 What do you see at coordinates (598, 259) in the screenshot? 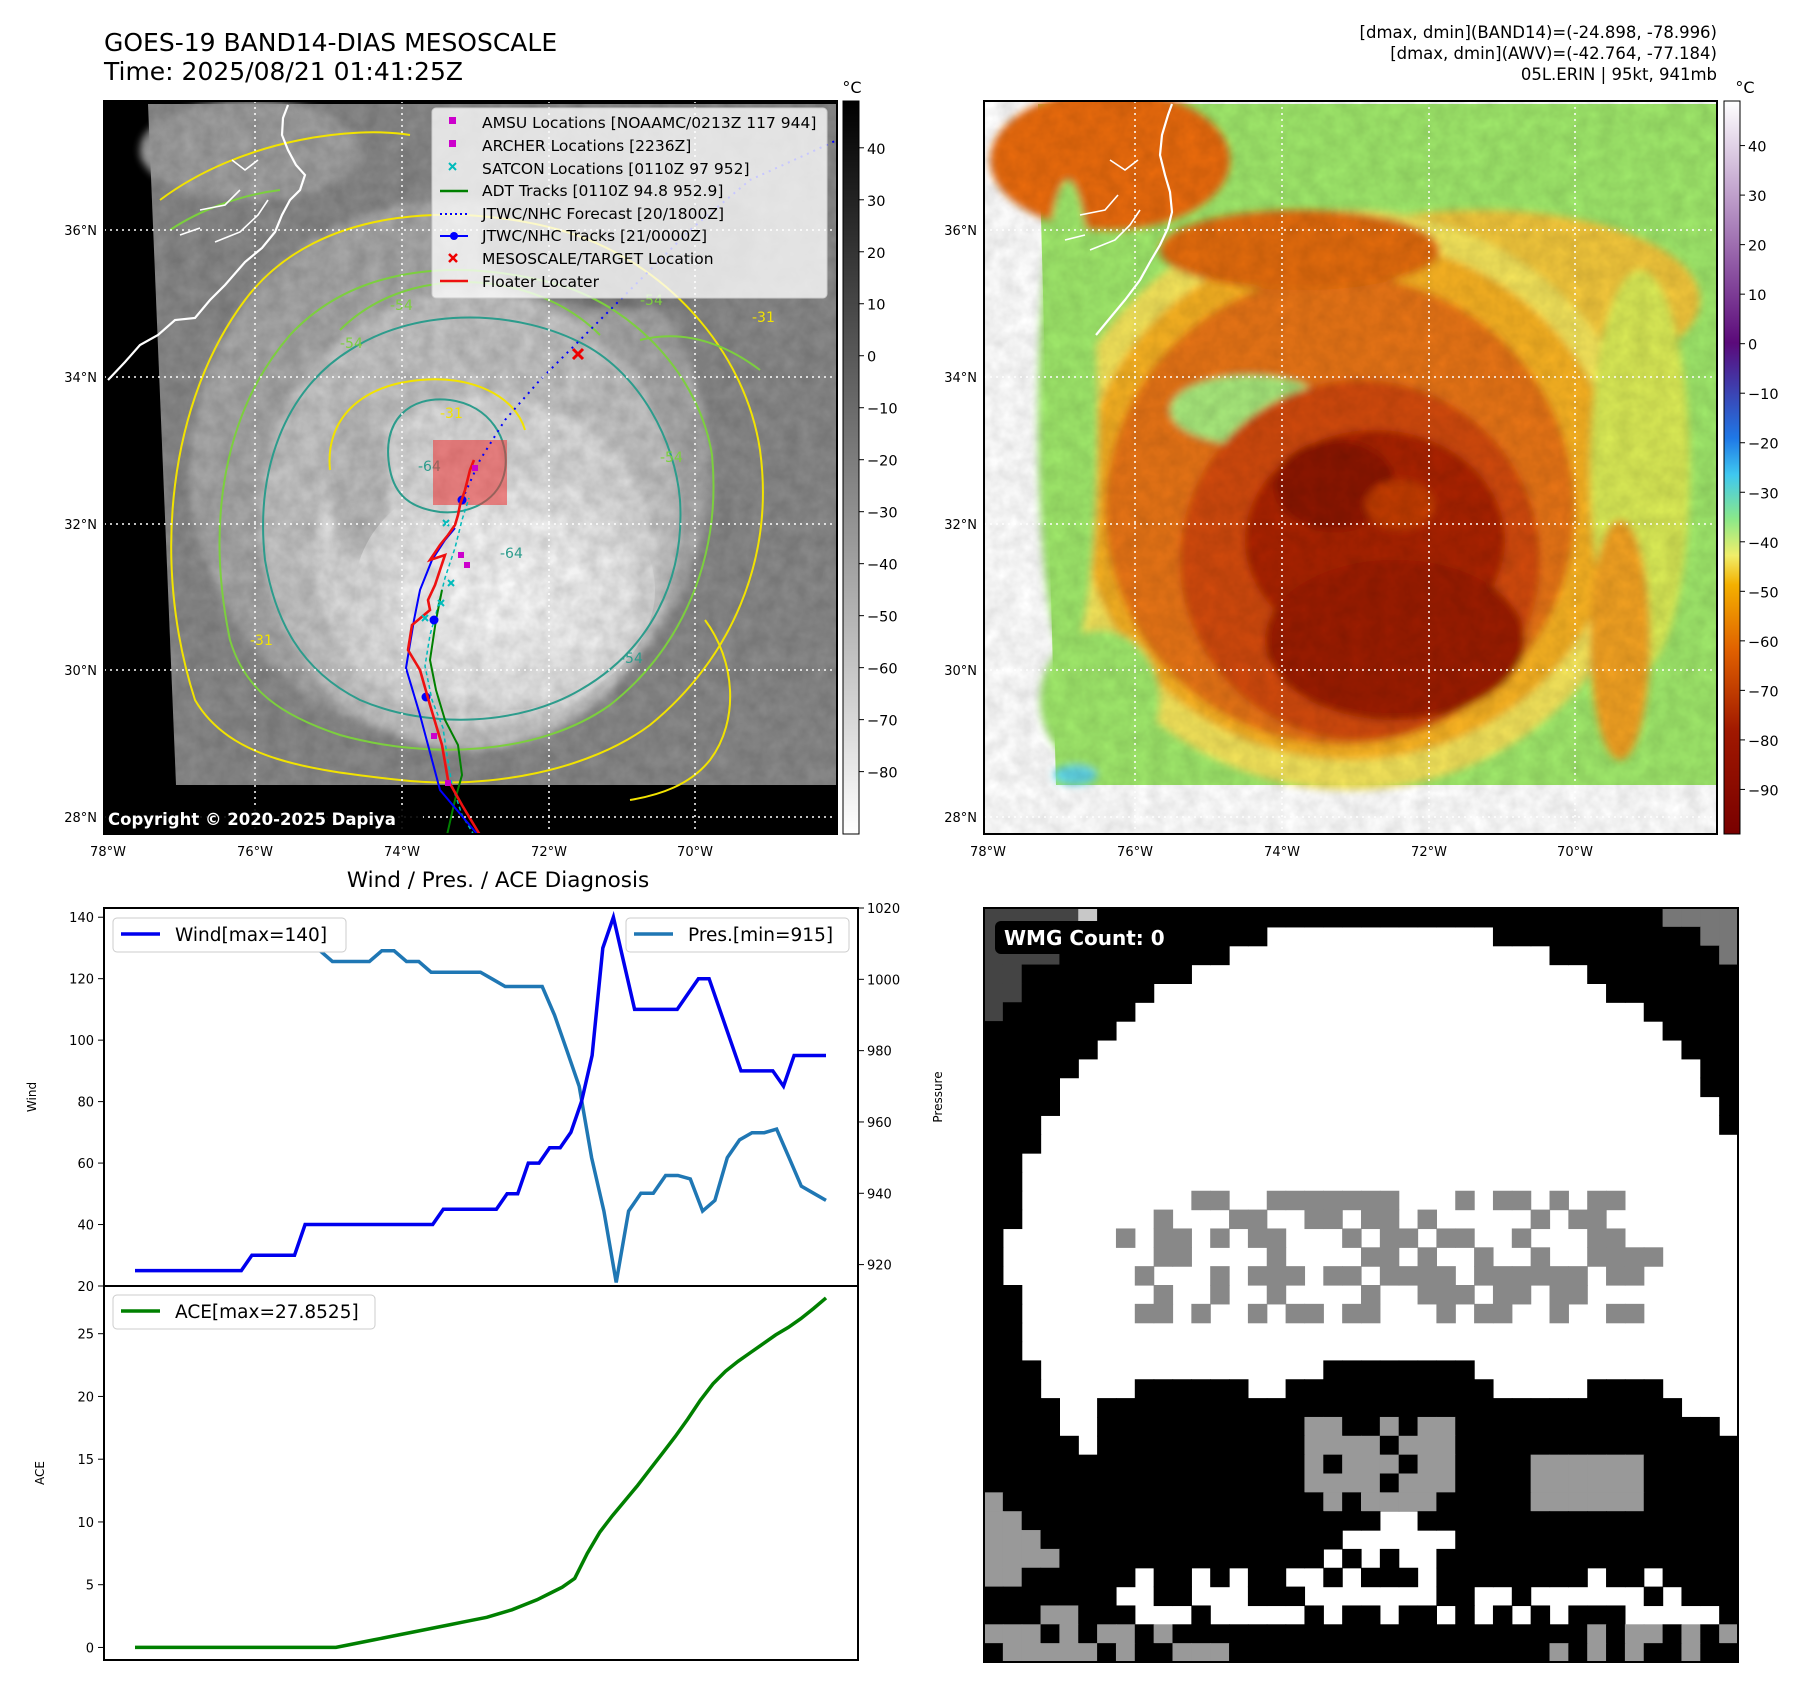
I see `legend-mesoscale: MESOSCALE/TARGET Location` at bounding box center [598, 259].